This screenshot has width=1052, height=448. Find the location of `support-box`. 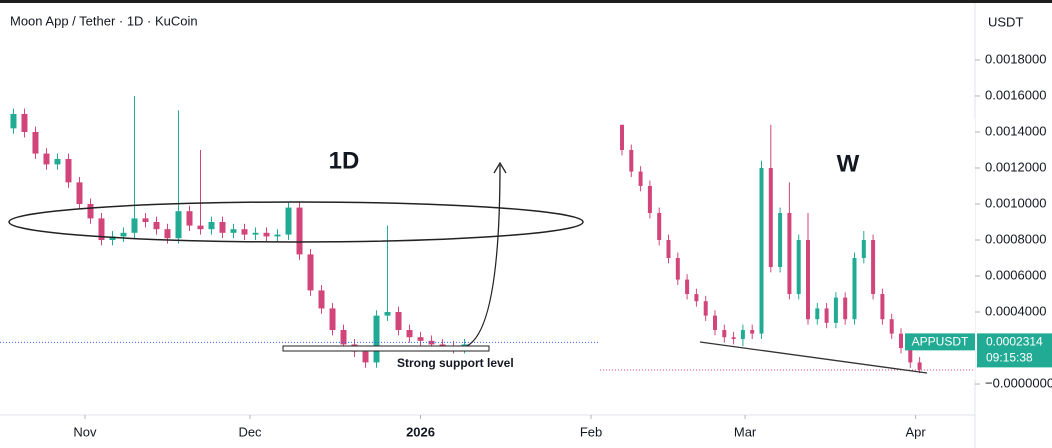

support-box is located at coordinates (386, 348).